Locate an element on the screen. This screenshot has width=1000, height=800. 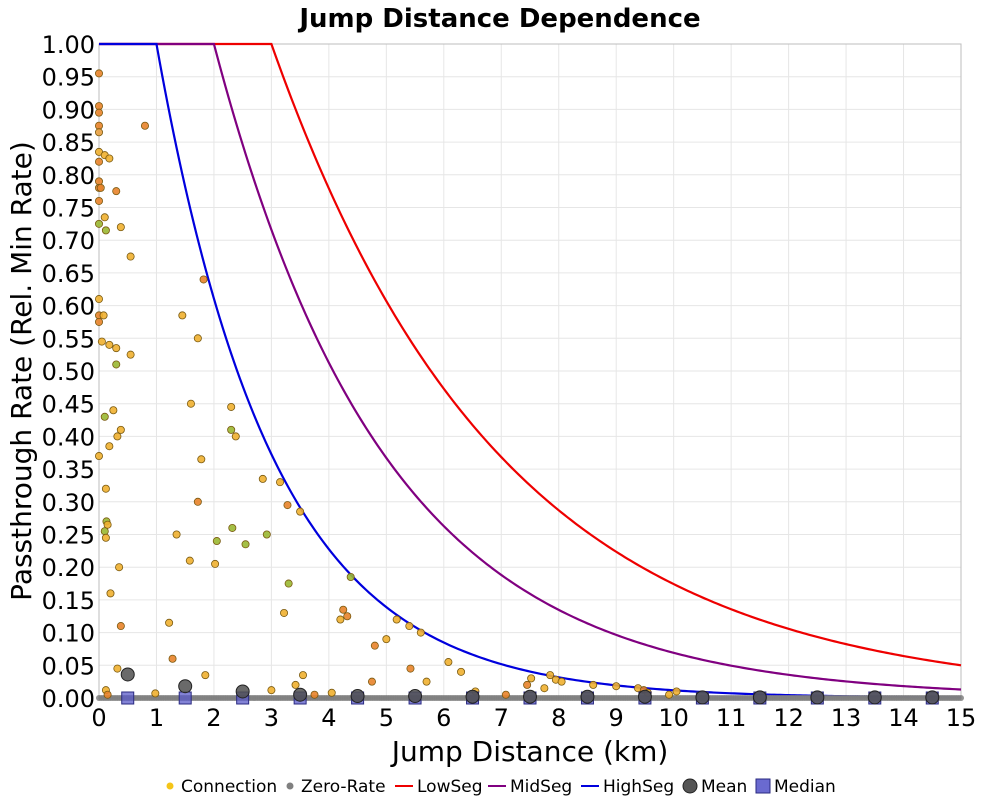
y-tick-label: 0.85 is located at coordinates (68, 143).